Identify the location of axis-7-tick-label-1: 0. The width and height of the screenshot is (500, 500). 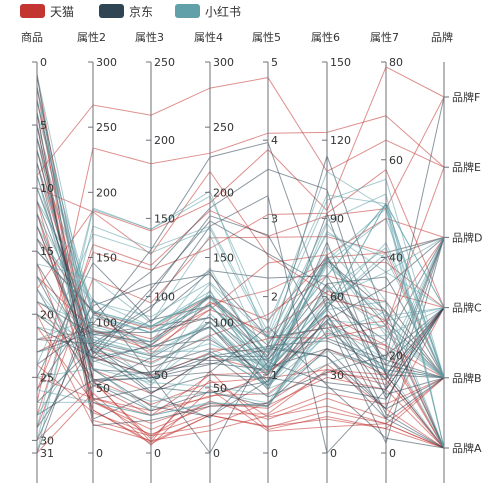
(392, 453).